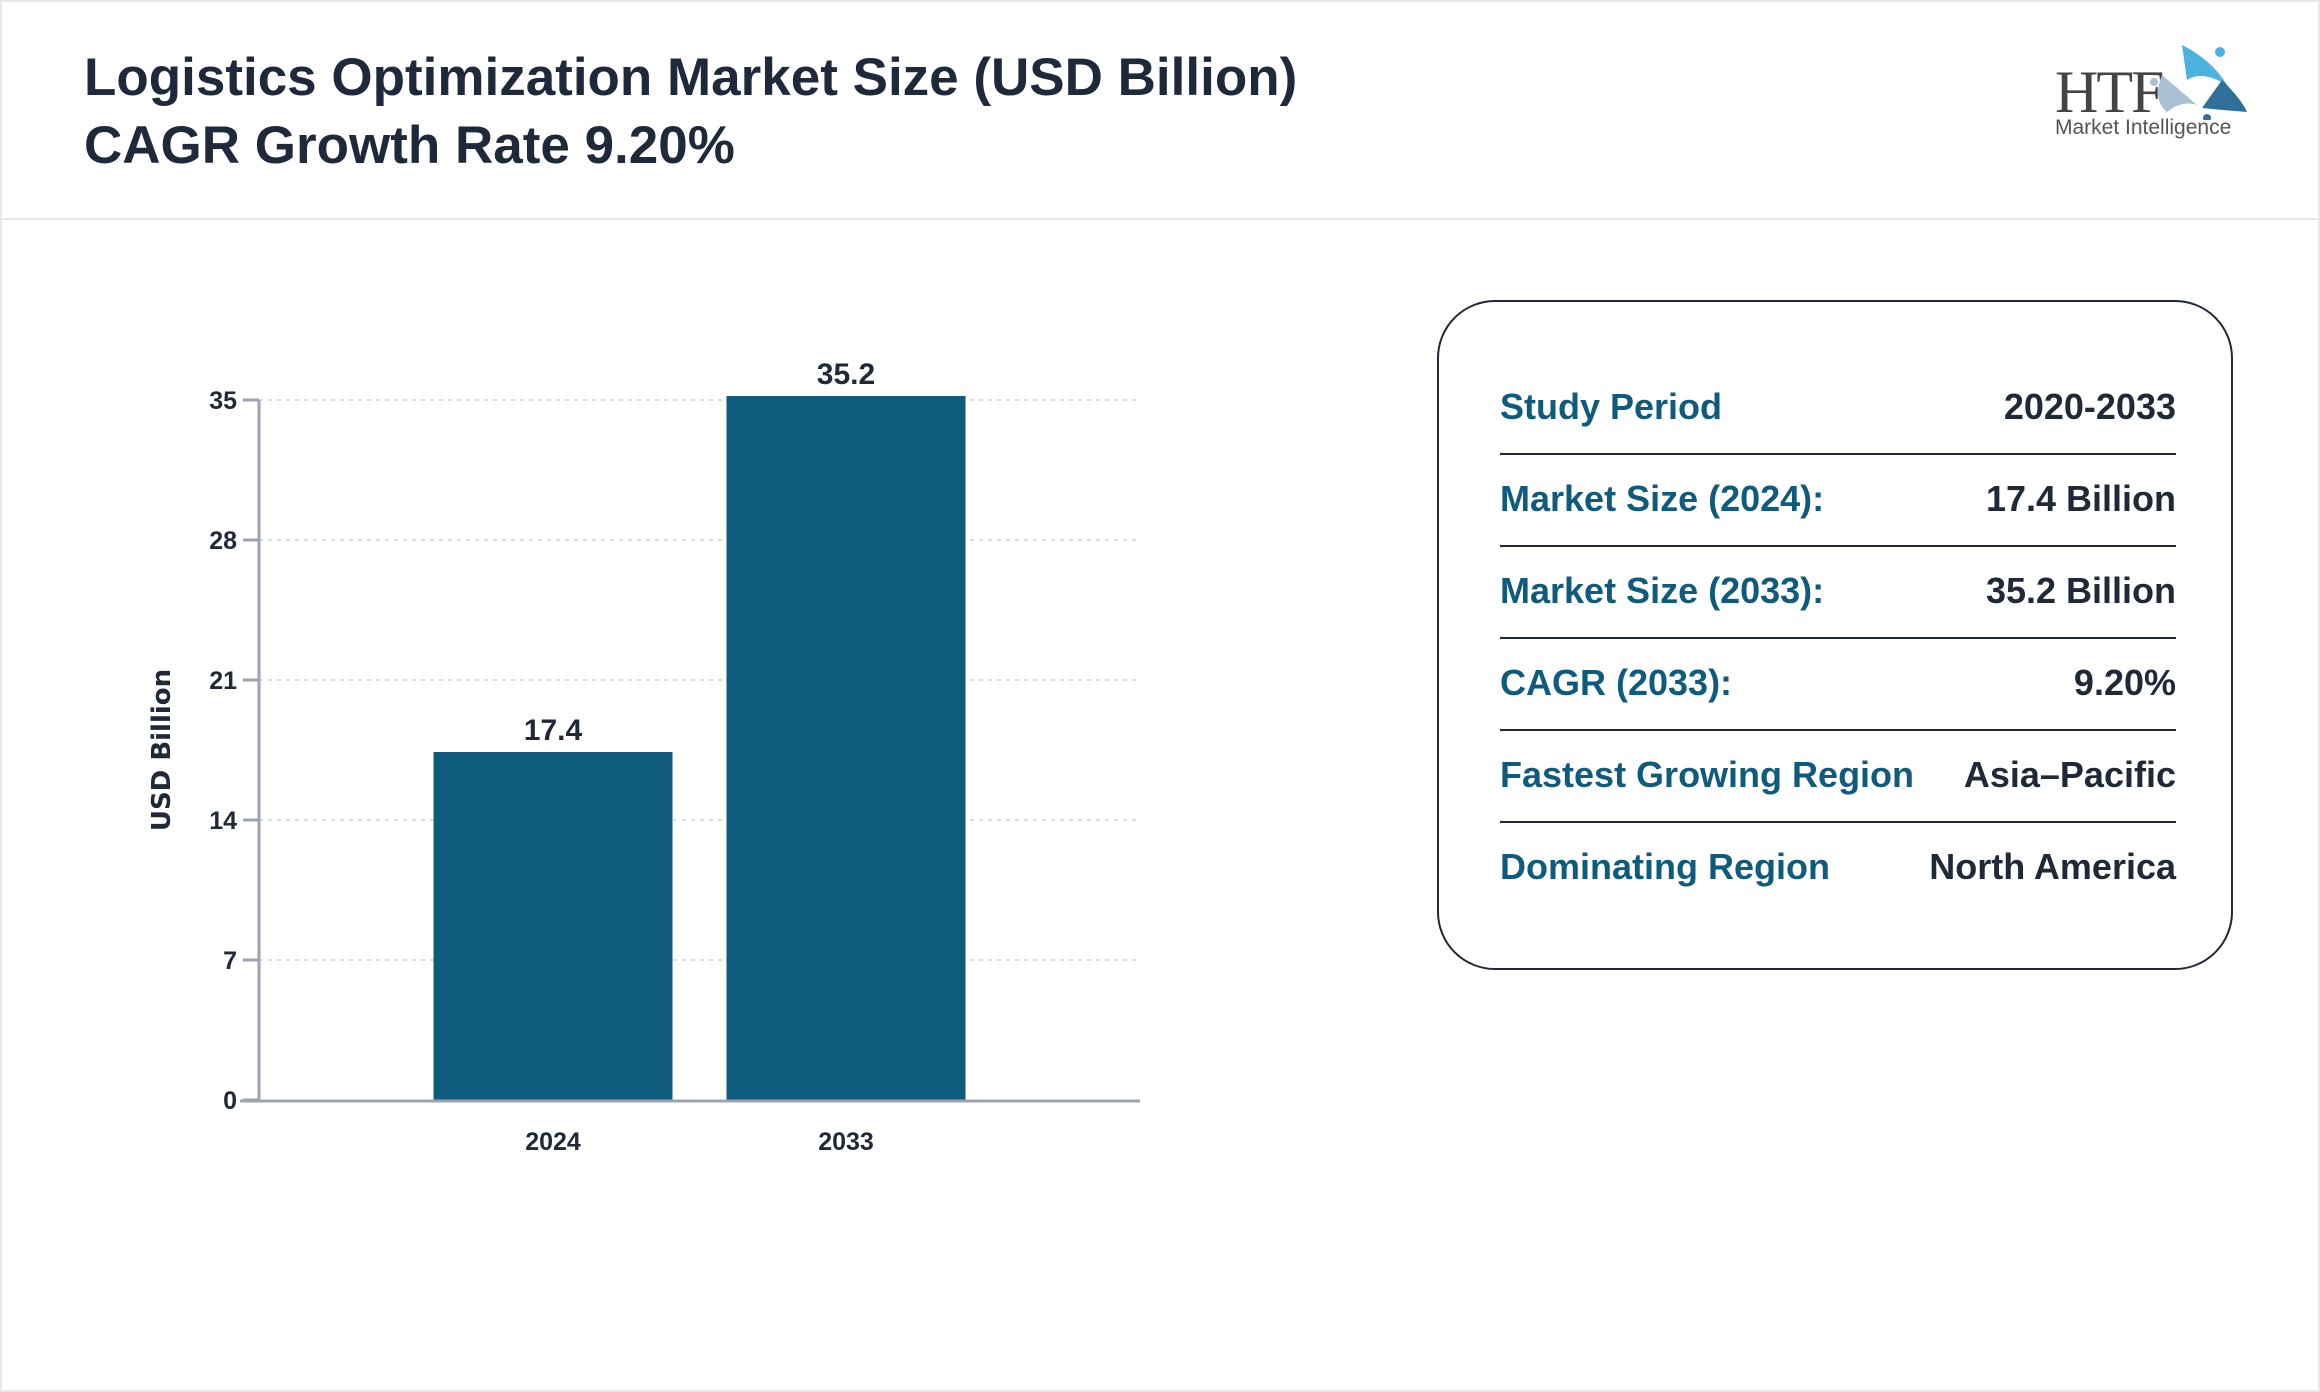 Image resolution: width=2320 pixels, height=1392 pixels. What do you see at coordinates (223, 681) in the screenshot?
I see `y-tick-label: 21` at bounding box center [223, 681].